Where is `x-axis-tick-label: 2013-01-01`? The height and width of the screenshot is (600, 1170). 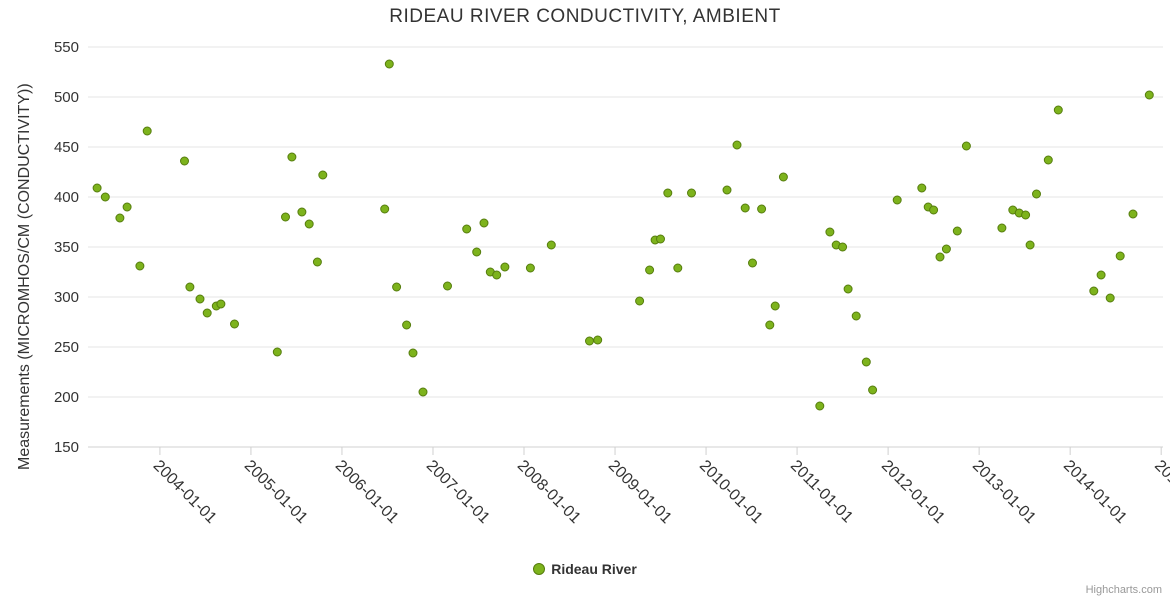
x-axis-tick-label: 2013-01-01 is located at coordinates (1004, 492).